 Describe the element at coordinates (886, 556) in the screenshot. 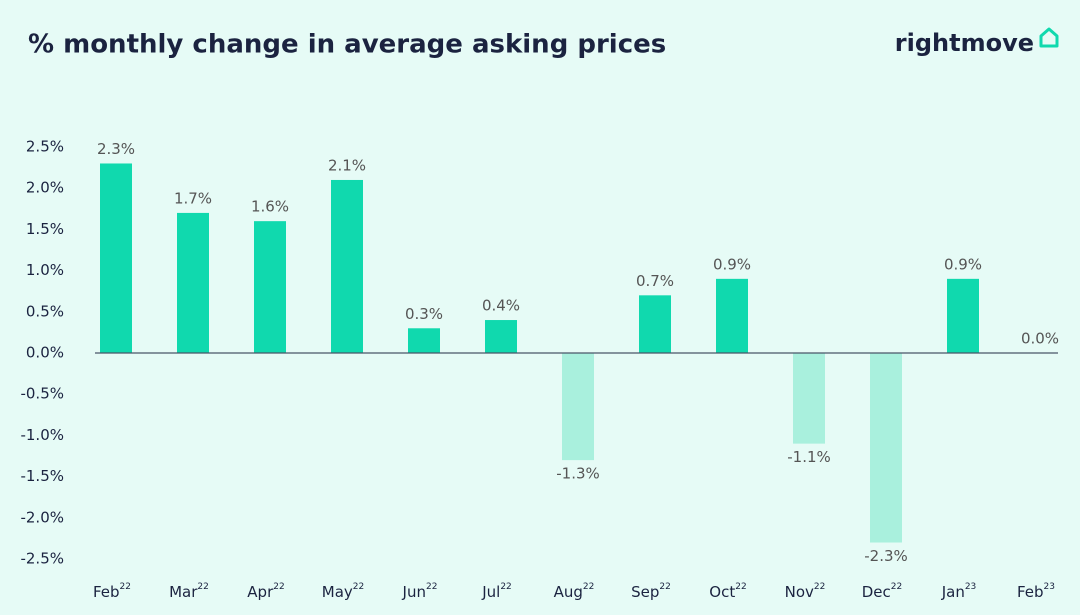

I see `data-label: -2.3%` at that location.